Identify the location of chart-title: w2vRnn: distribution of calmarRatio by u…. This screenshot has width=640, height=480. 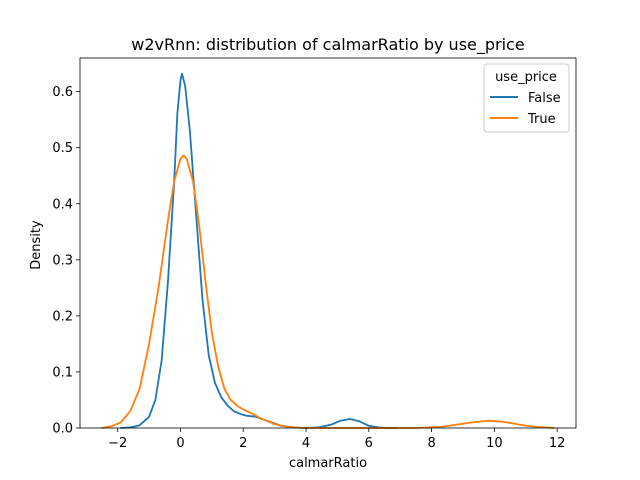
(327, 45).